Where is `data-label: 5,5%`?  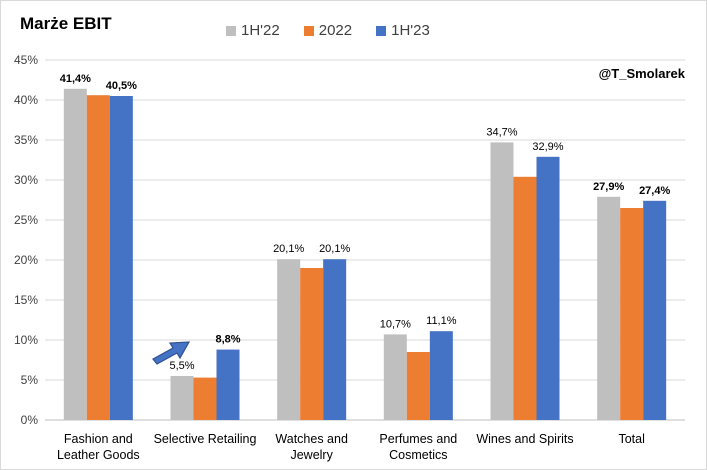
data-label: 5,5% is located at coordinates (181, 366).